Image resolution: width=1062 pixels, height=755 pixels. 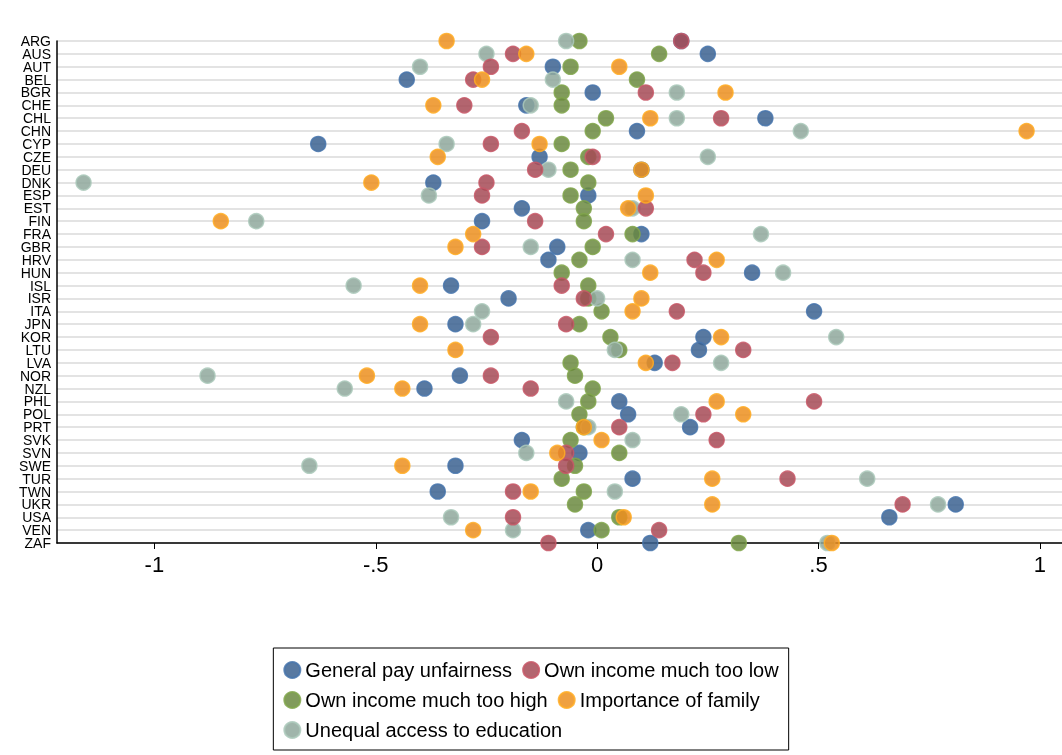 What do you see at coordinates (597, 564) in the screenshot?
I see `x-tick-label: 0` at bounding box center [597, 564].